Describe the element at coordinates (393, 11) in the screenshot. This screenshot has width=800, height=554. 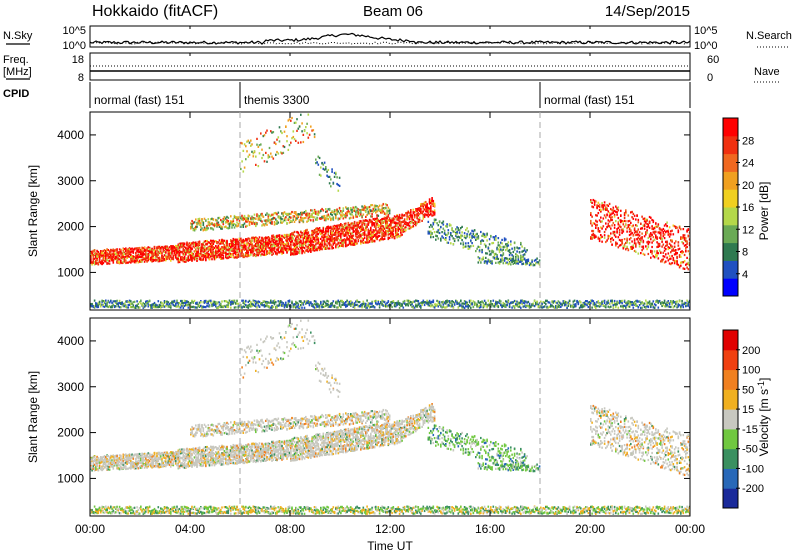
I see `beam-title: Beam 06` at that location.